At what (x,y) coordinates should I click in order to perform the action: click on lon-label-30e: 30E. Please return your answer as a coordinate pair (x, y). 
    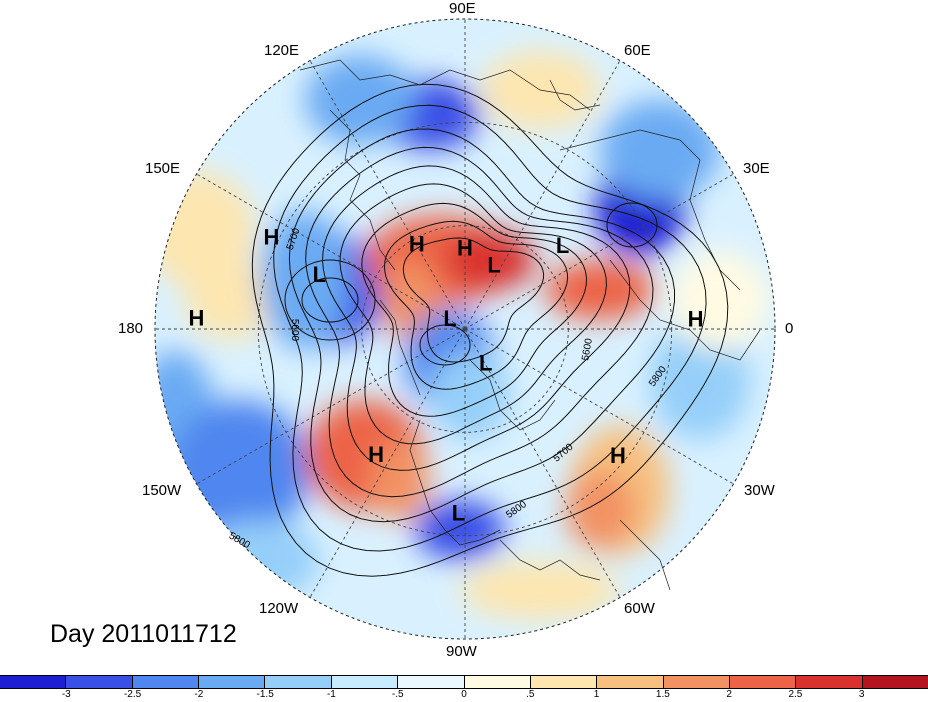
    Looking at the image, I should click on (756, 168).